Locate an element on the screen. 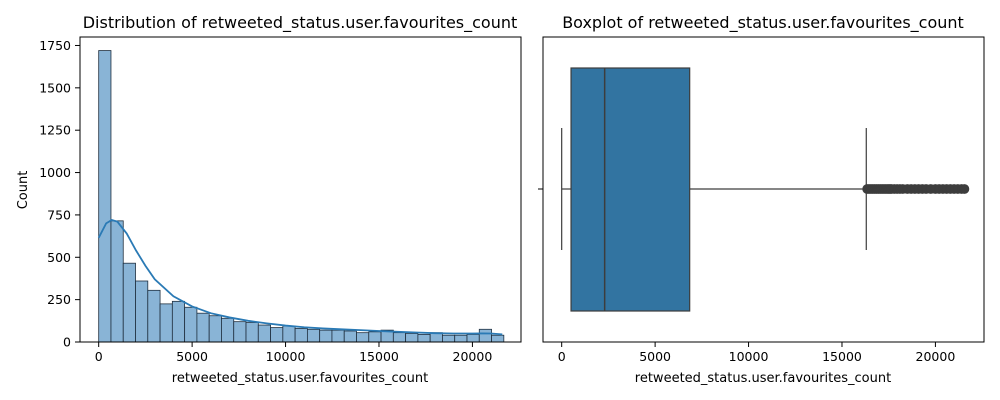 The height and width of the screenshot is (400, 1000). y-tick-label: 750 is located at coordinates (59, 214).